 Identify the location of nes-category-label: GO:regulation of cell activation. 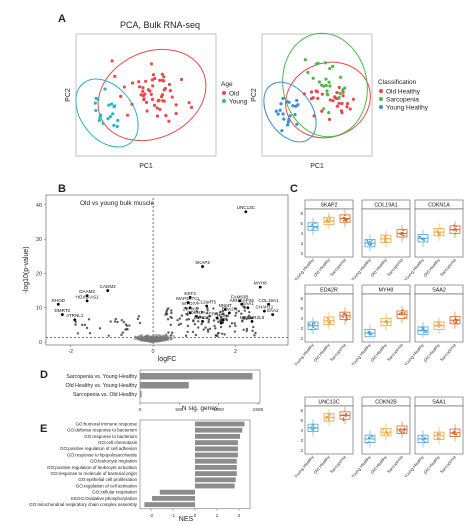
(107, 485).